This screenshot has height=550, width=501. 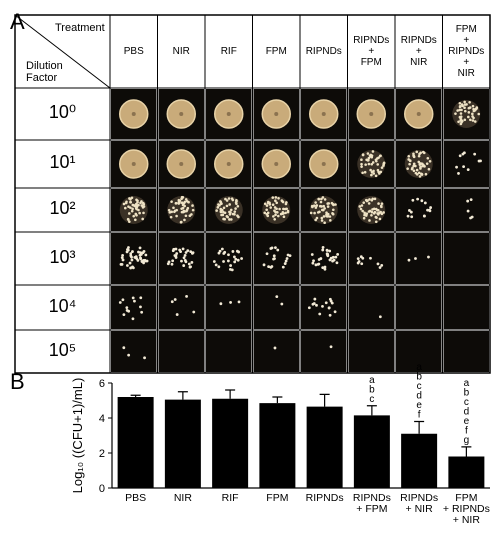 What do you see at coordinates (136, 498) in the screenshot?
I see `x-tick-label: PBS` at bounding box center [136, 498].